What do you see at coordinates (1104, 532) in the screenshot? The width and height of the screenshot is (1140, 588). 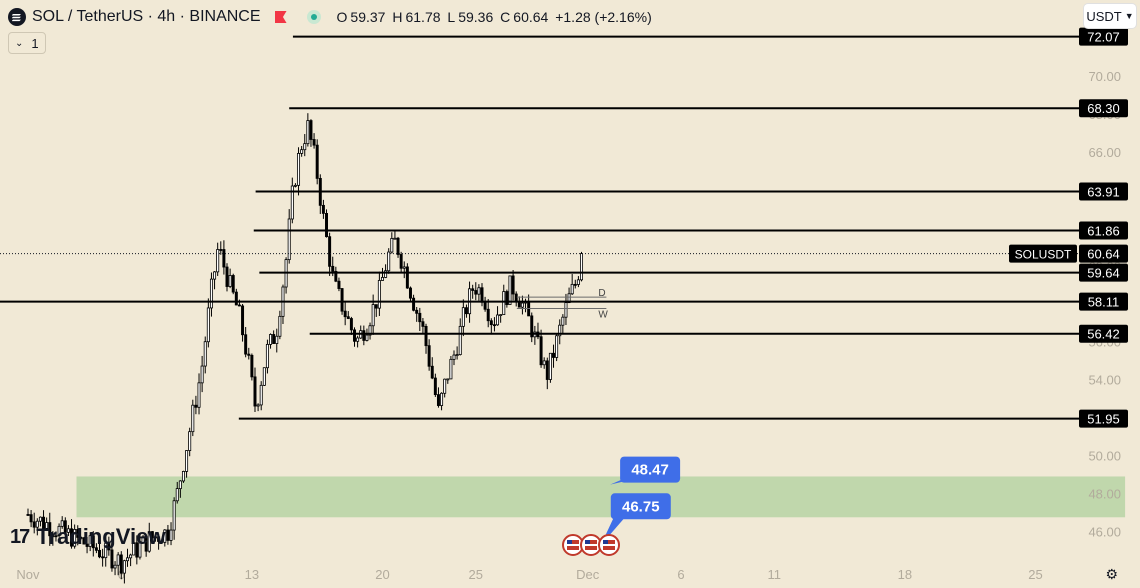 I see `y-tick-label: 46.00` at bounding box center [1104, 532].